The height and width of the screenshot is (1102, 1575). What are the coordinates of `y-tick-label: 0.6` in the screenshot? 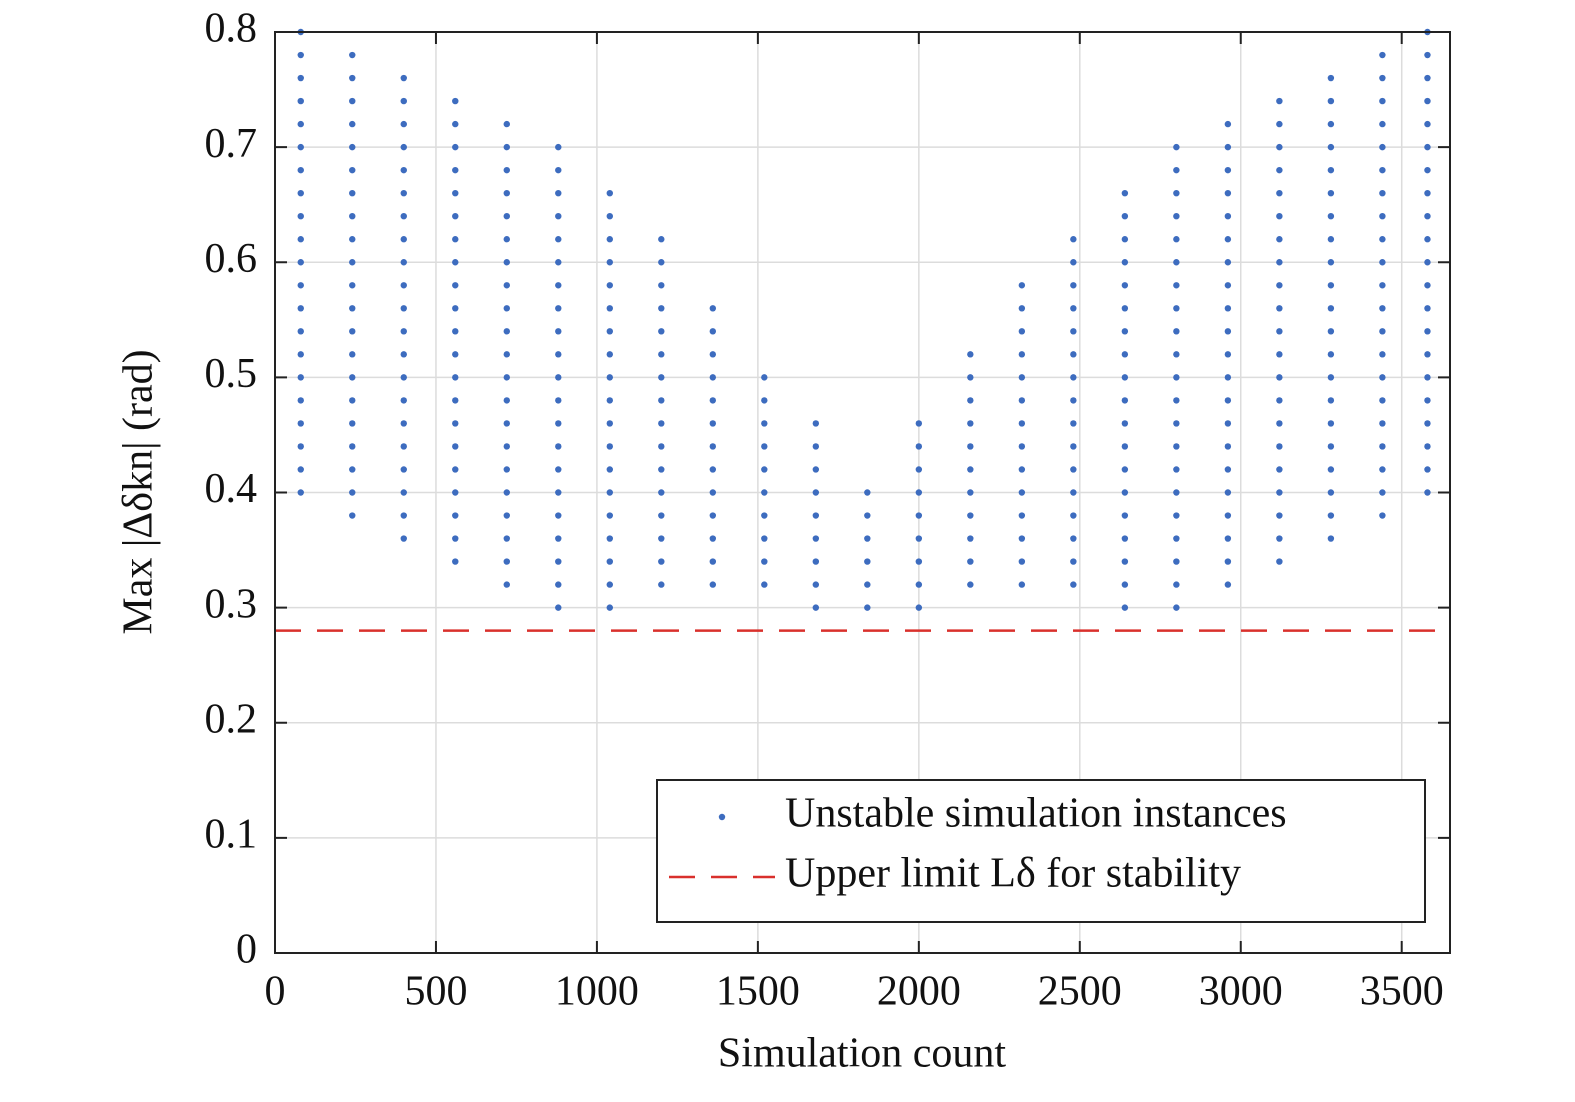 It's located at (231, 259).